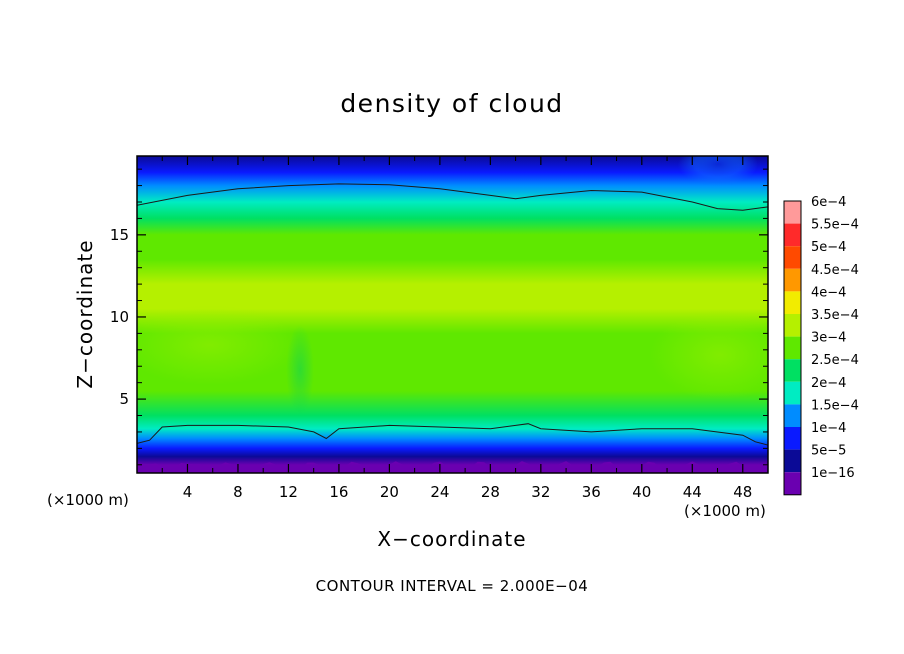 The width and height of the screenshot is (904, 654). I want to click on y-tick-label: 10, so click(119, 317).